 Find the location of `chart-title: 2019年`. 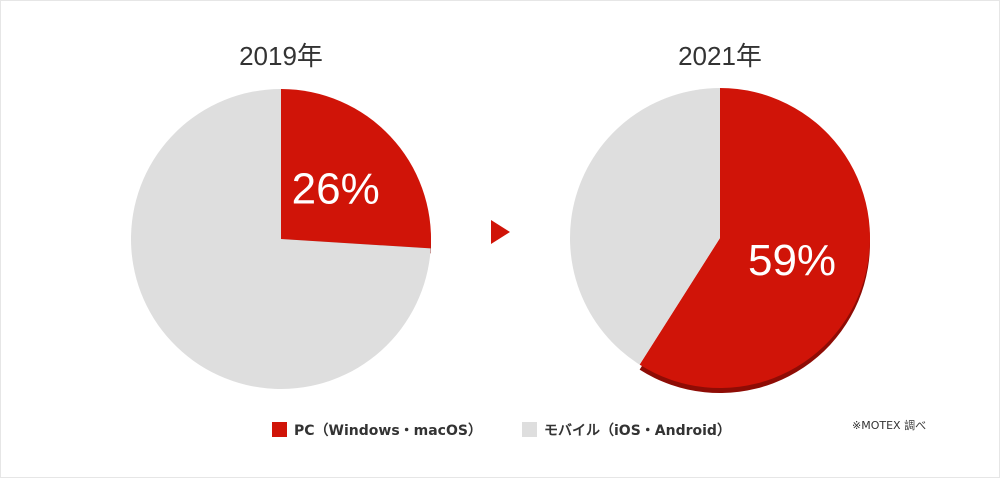

chart-title: 2019年 is located at coordinates (281, 56).